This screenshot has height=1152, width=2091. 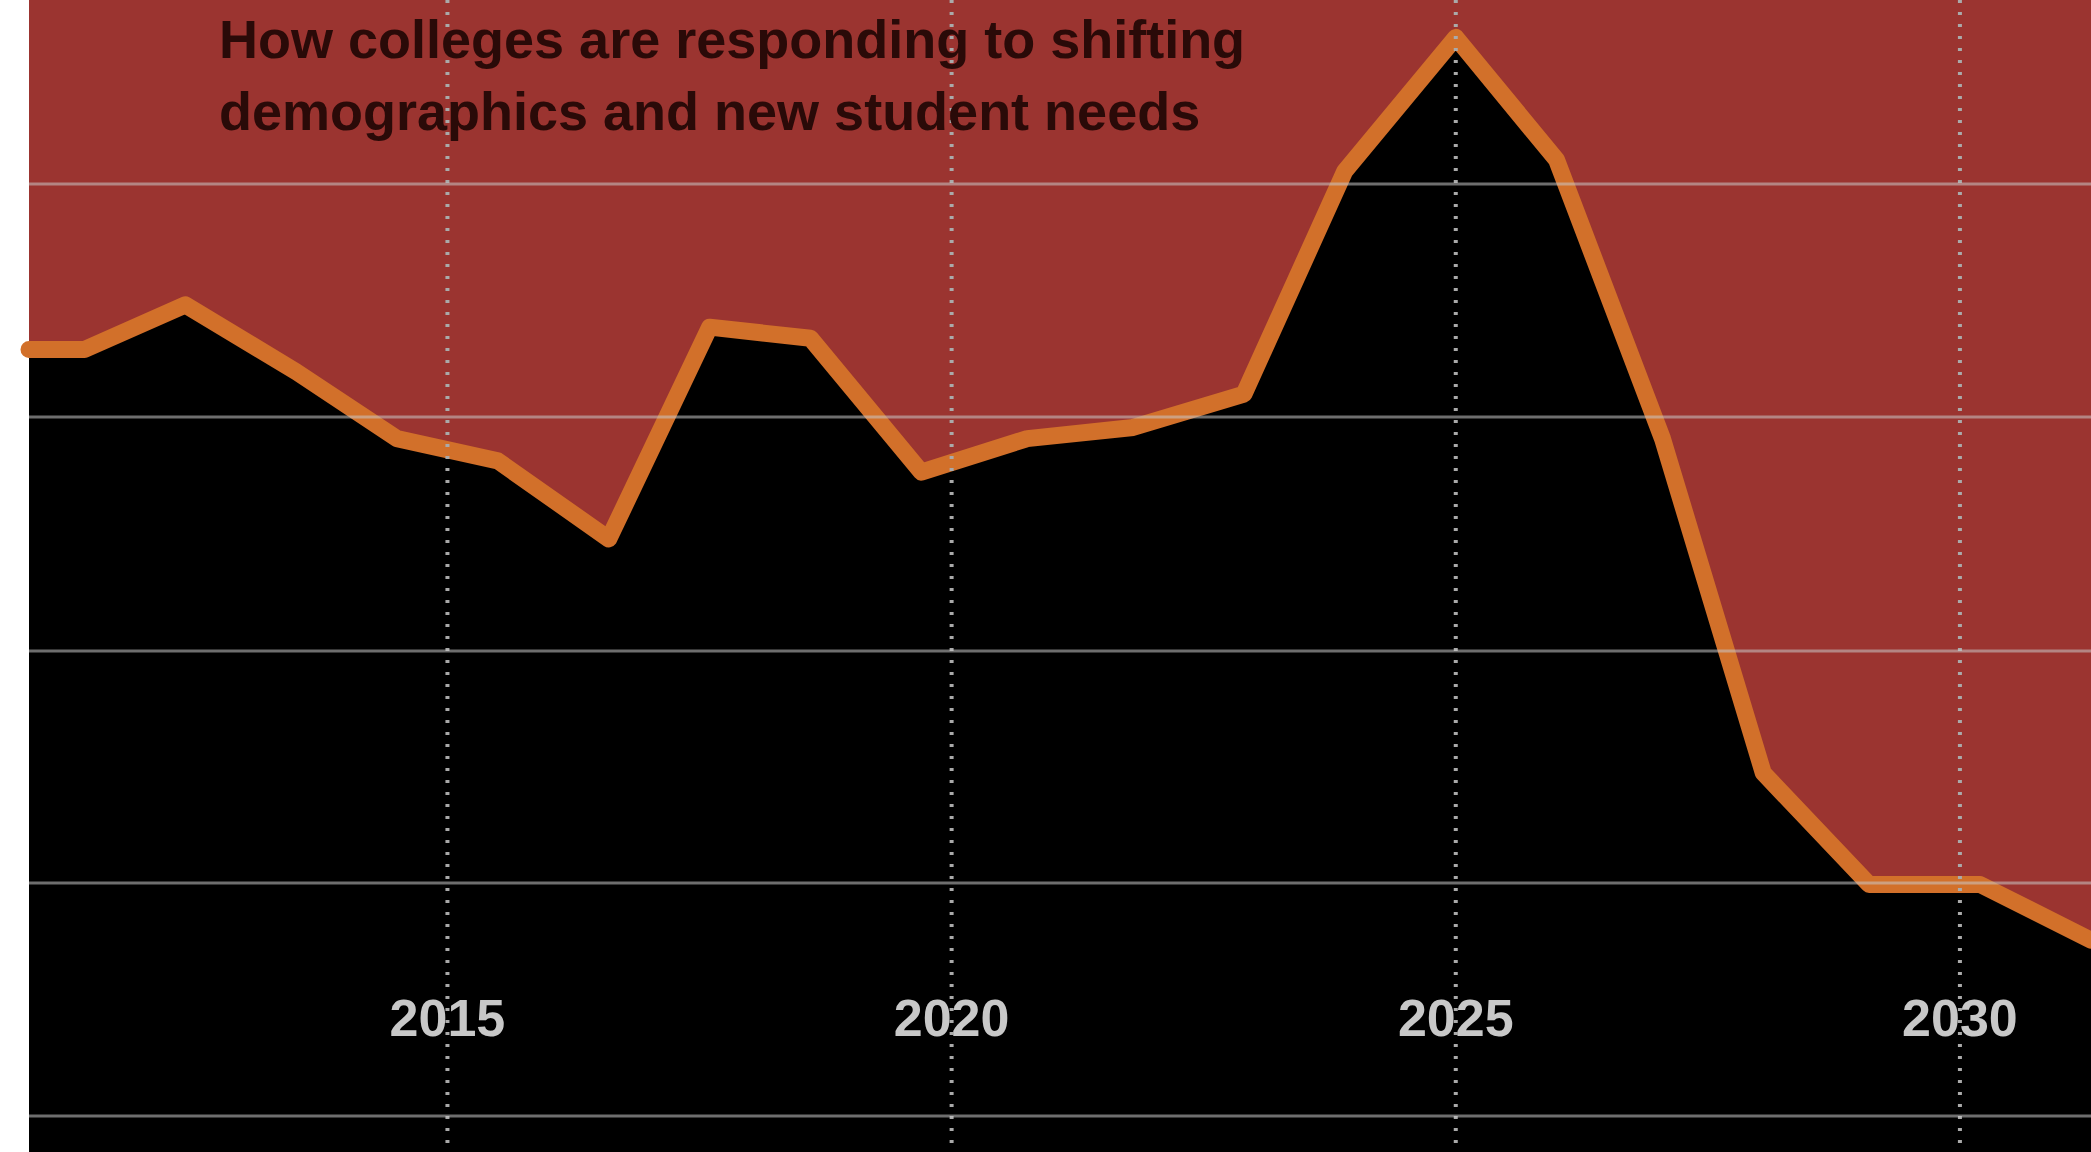 I want to click on chart-title: How colleges are responding to shifting demographics and new student needs, so click(x=732, y=75).